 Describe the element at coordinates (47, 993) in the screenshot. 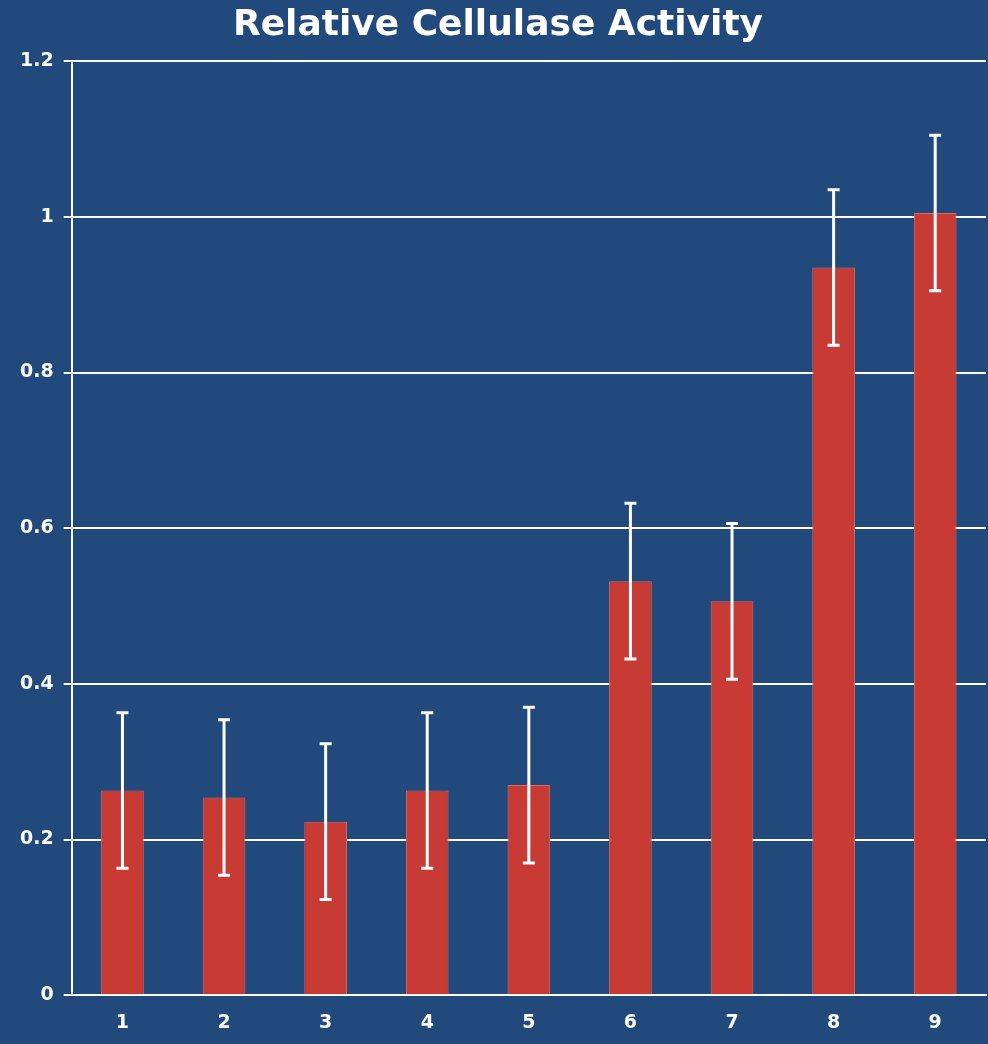

I see `y-tick-label: 0` at that location.